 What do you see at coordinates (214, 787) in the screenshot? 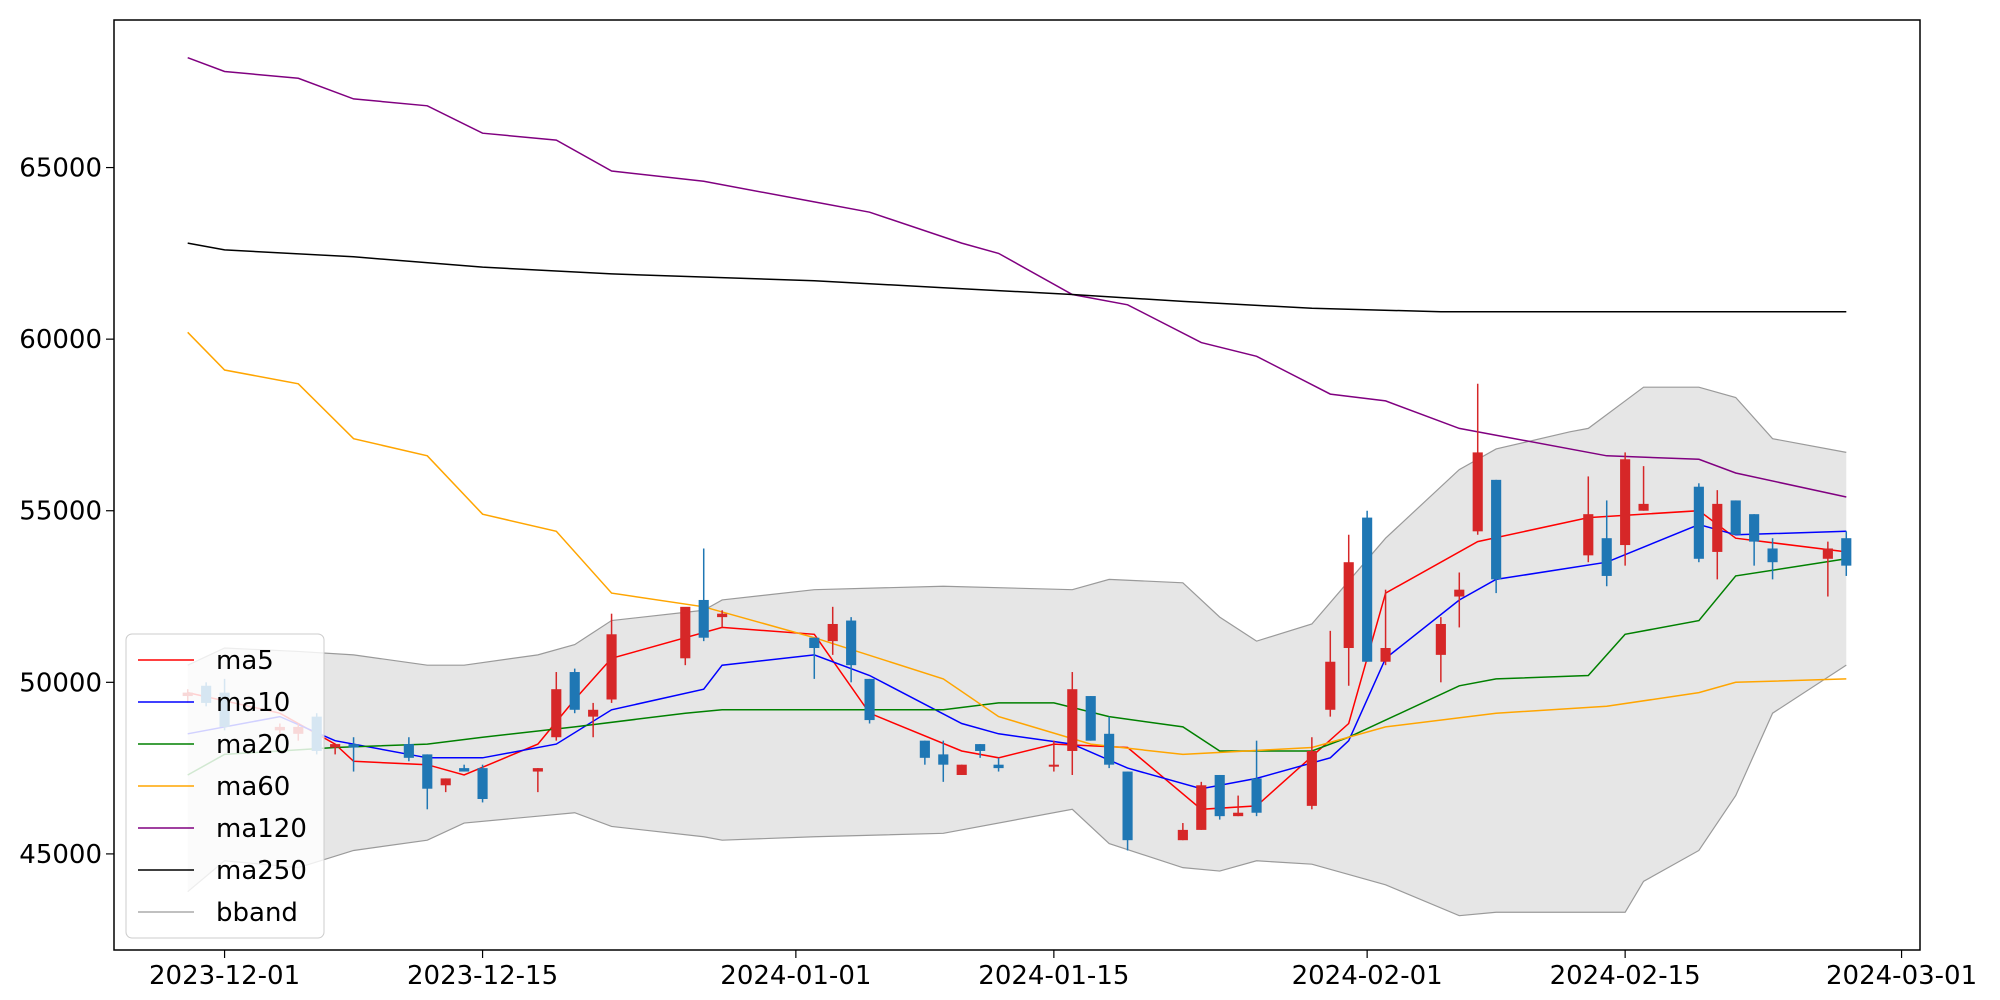
I see `legend-item-ma60: ma60` at bounding box center [214, 787].